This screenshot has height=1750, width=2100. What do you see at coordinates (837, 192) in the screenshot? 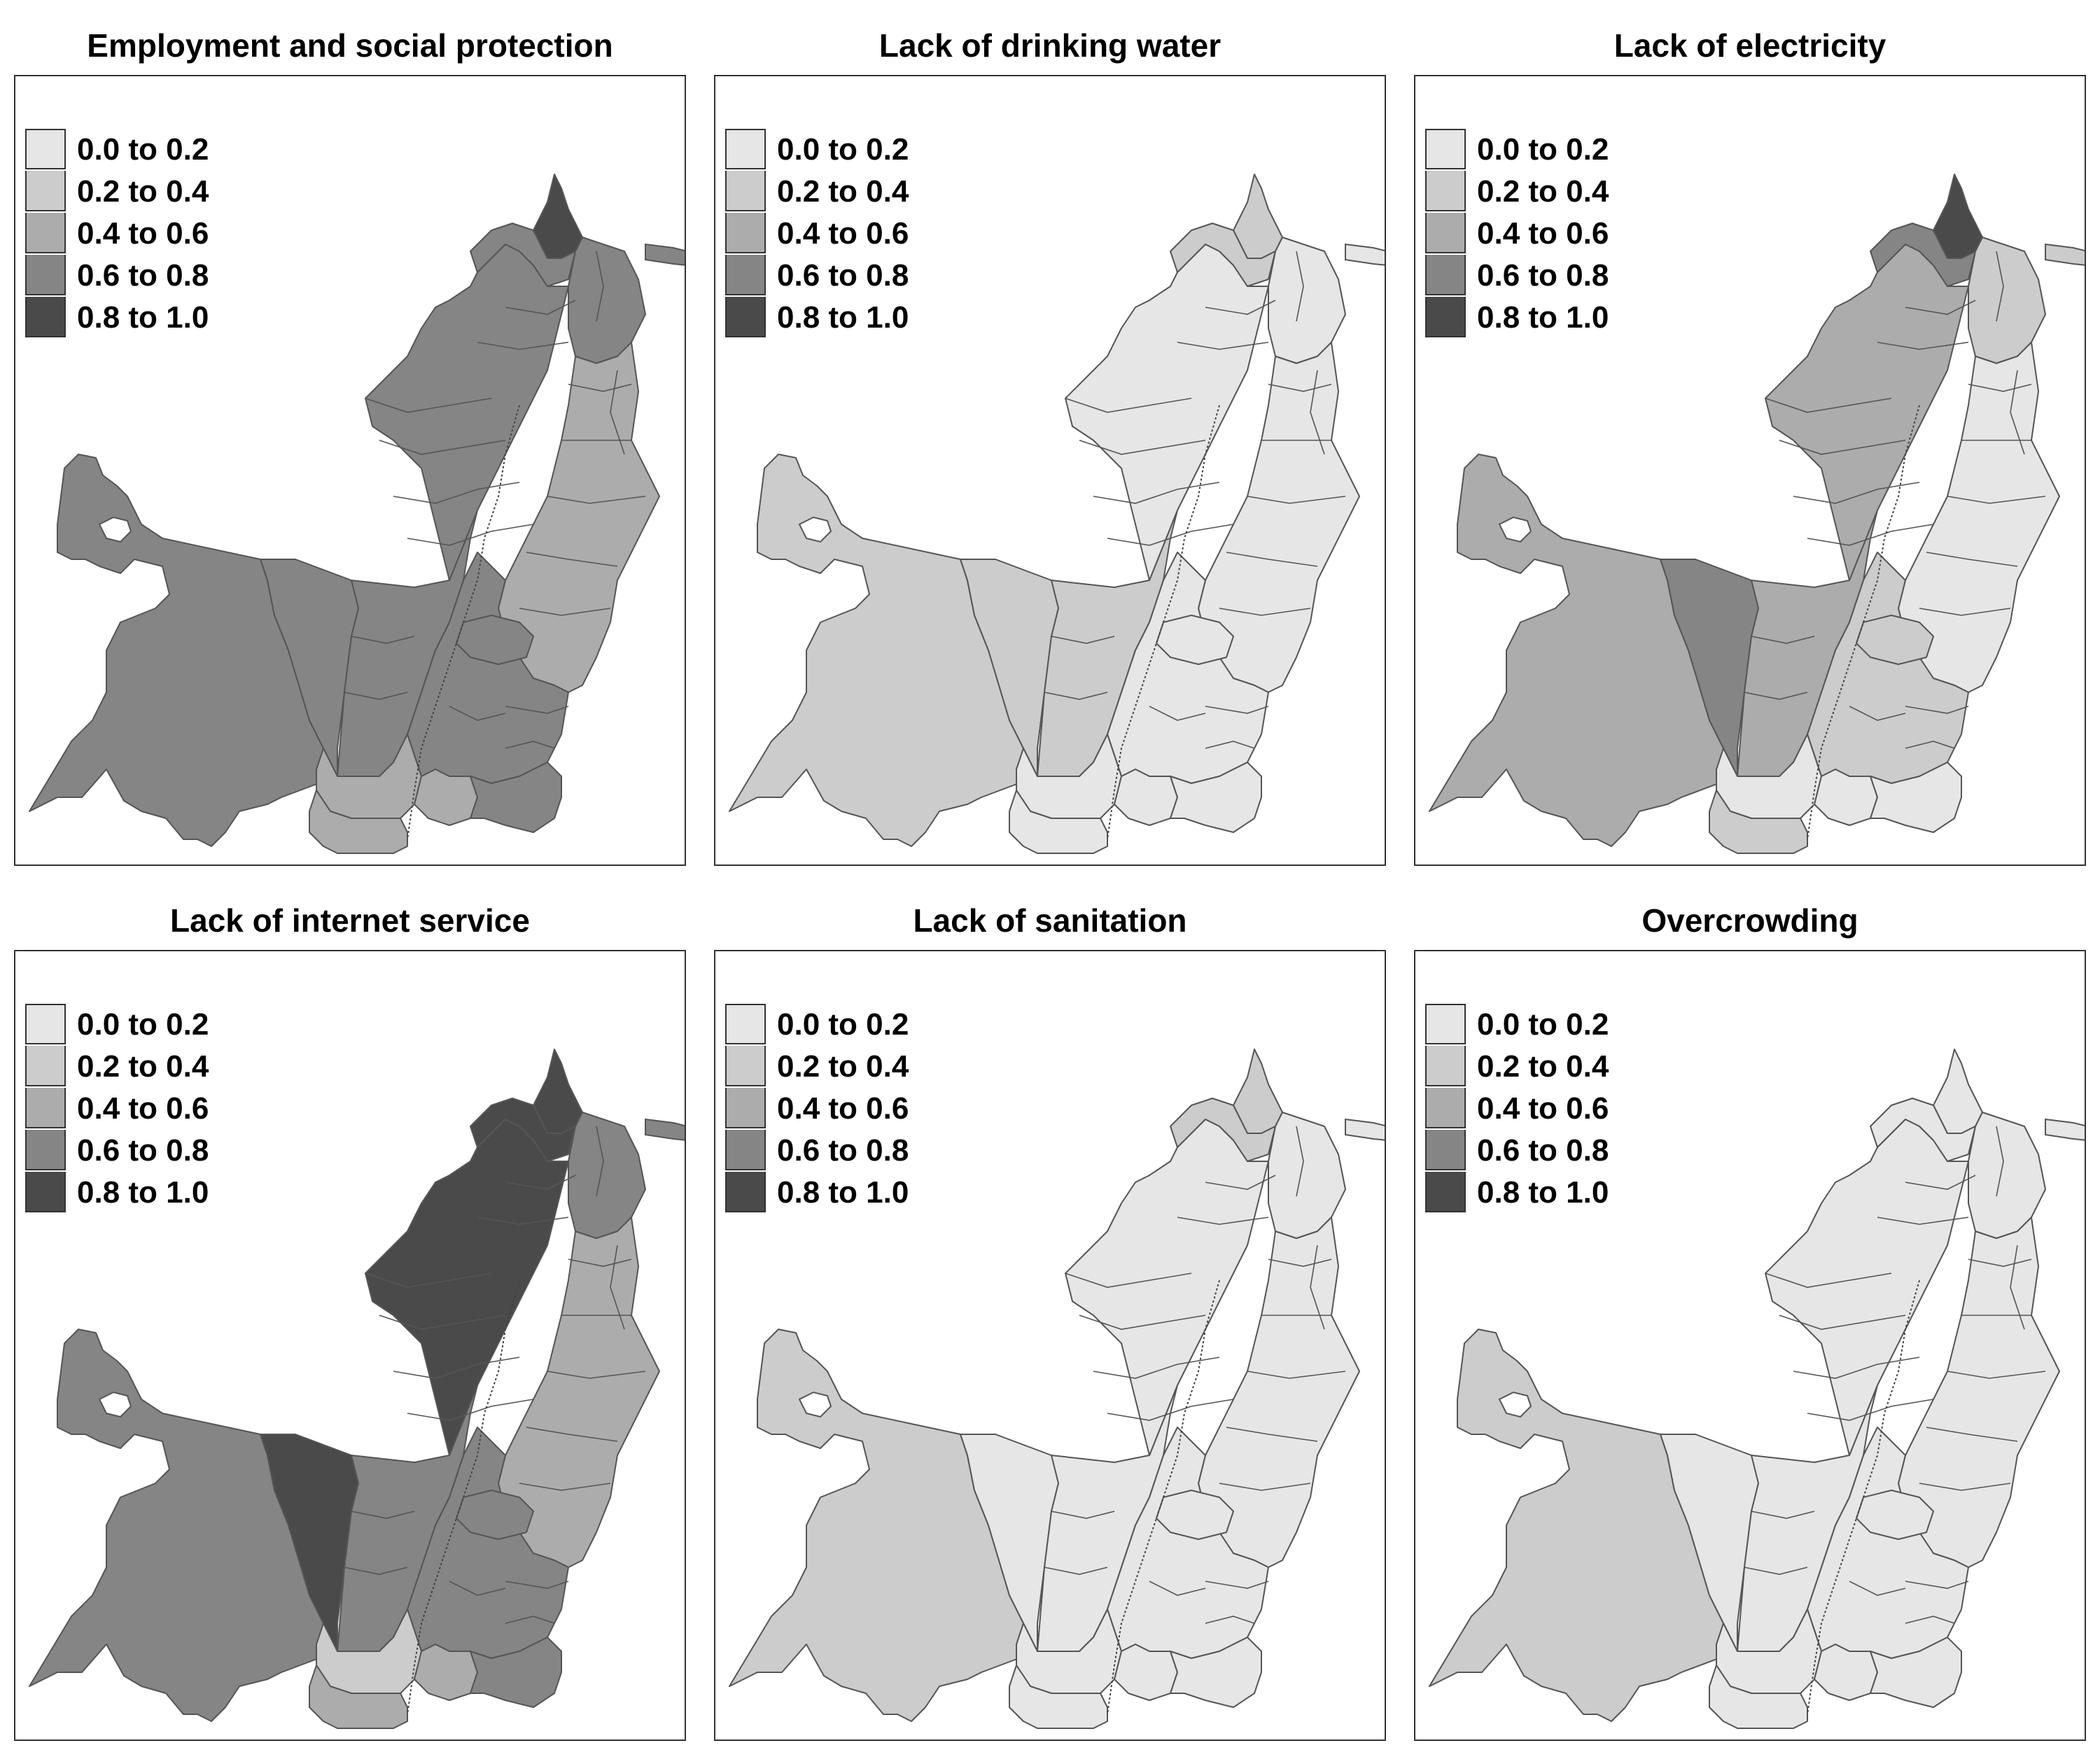
I see `legend-item: 0.2 to 0.4` at bounding box center [837, 192].